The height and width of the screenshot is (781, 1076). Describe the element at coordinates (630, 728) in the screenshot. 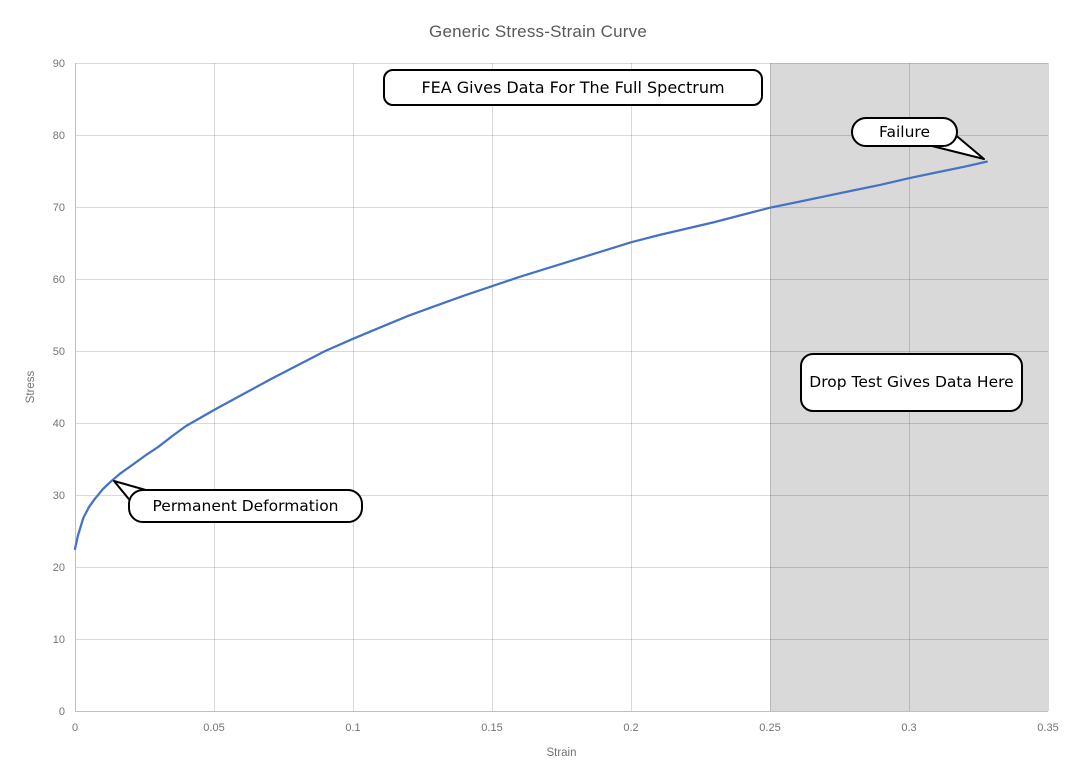

I see `x-tick-label: 0.2` at that location.